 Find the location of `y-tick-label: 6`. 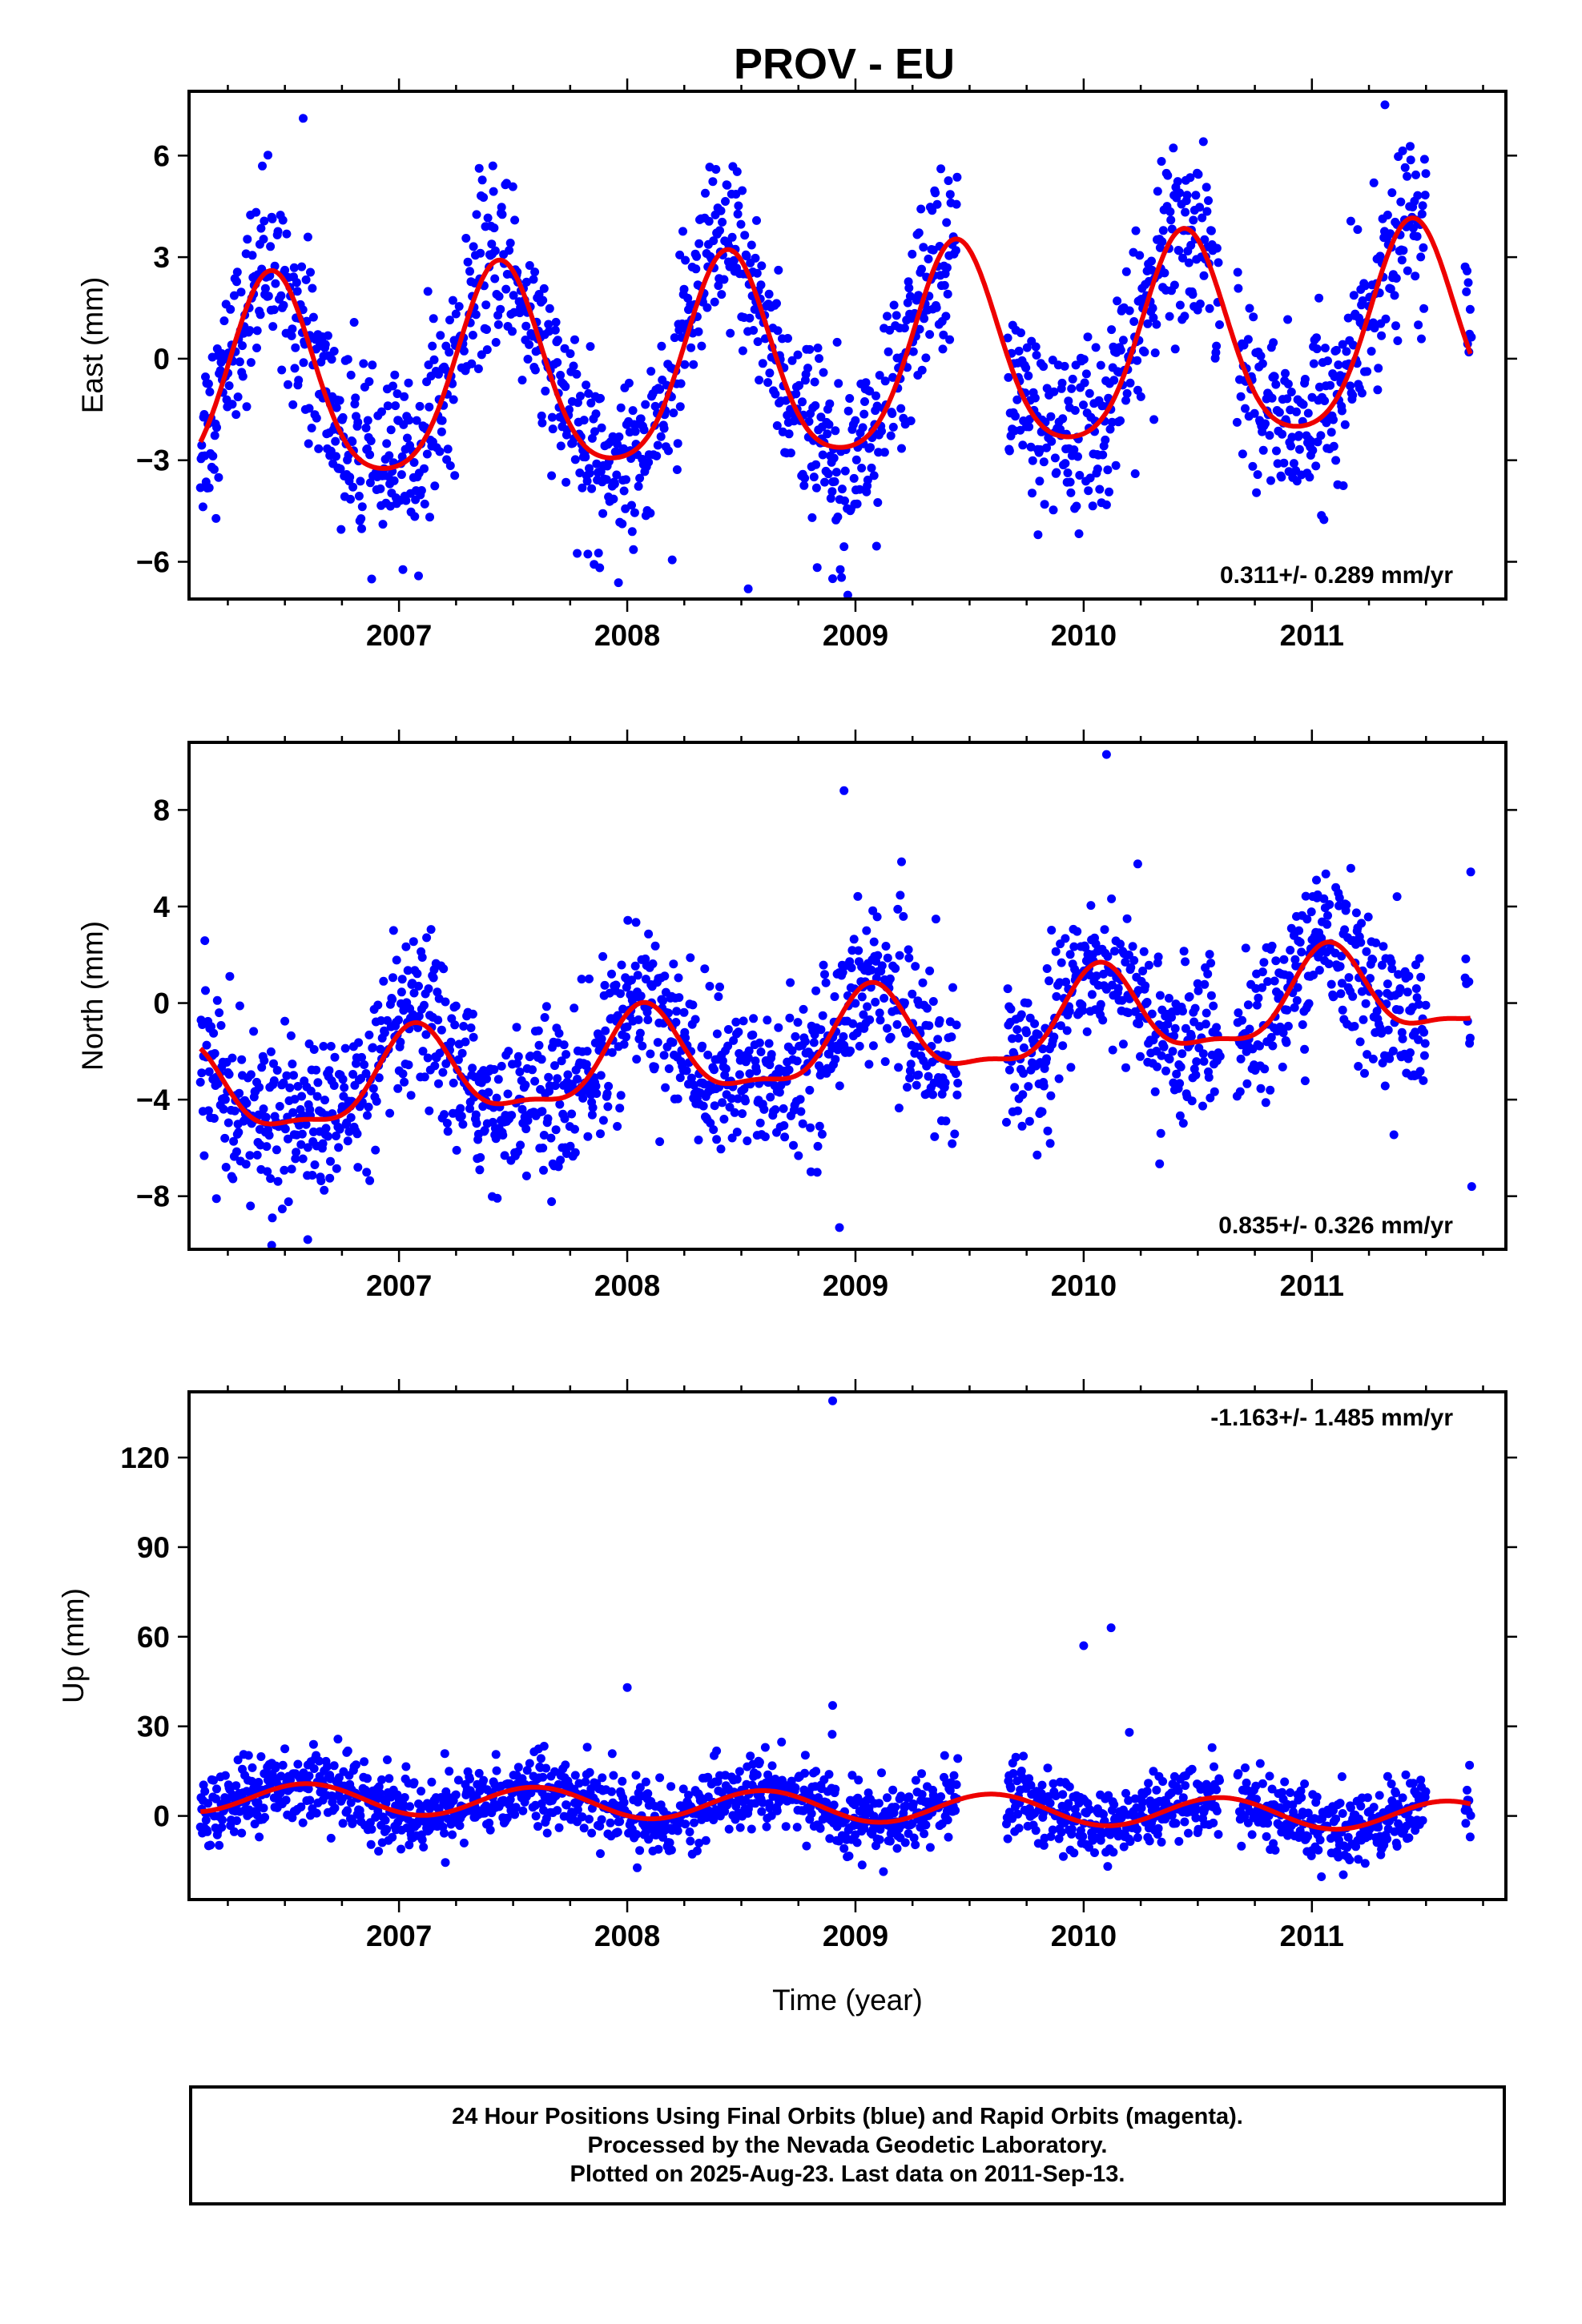

y-tick-label: 6 is located at coordinates (161, 155).